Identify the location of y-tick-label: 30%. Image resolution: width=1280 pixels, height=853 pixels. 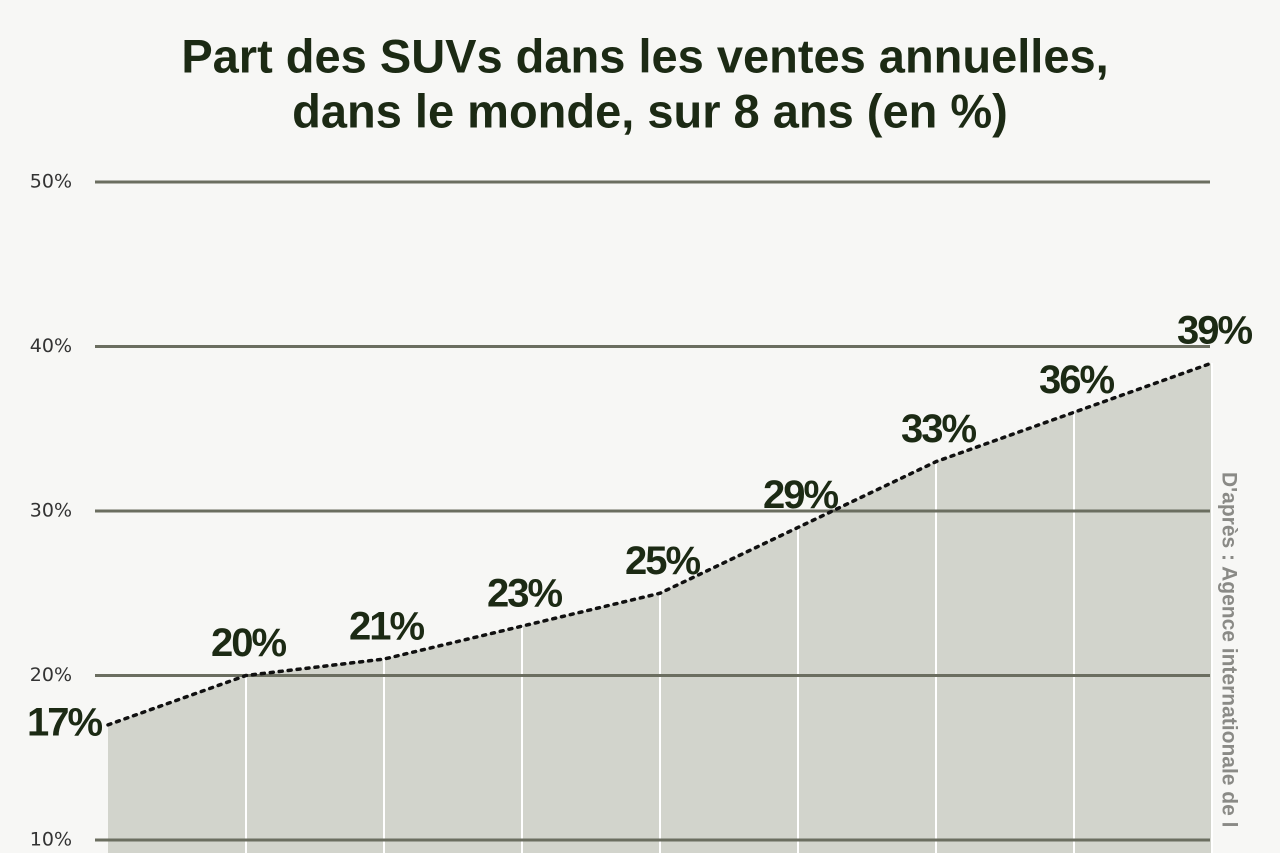
(51, 511).